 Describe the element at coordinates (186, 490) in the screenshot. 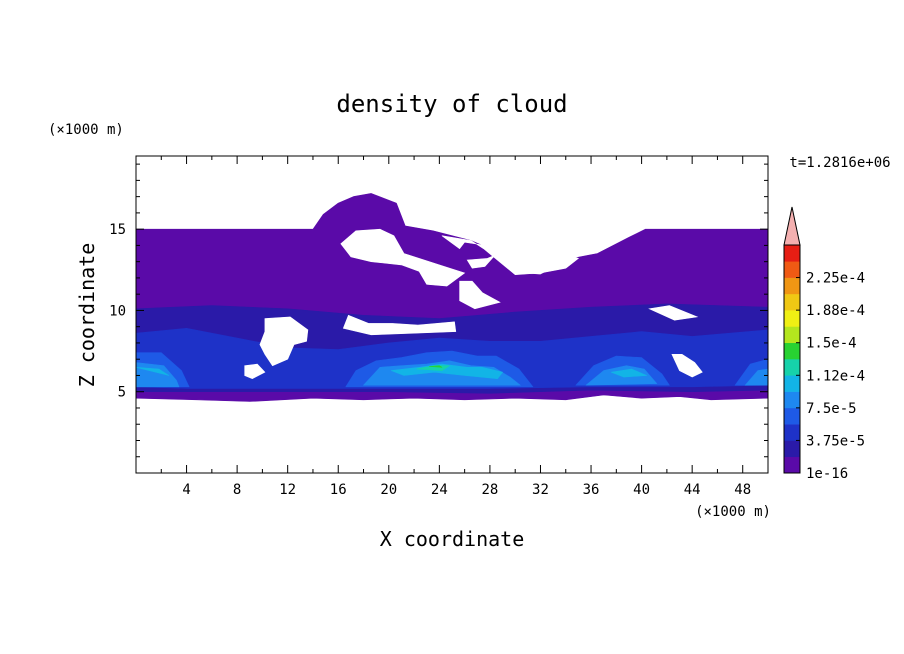

I see `x-tick-label: 4` at that location.